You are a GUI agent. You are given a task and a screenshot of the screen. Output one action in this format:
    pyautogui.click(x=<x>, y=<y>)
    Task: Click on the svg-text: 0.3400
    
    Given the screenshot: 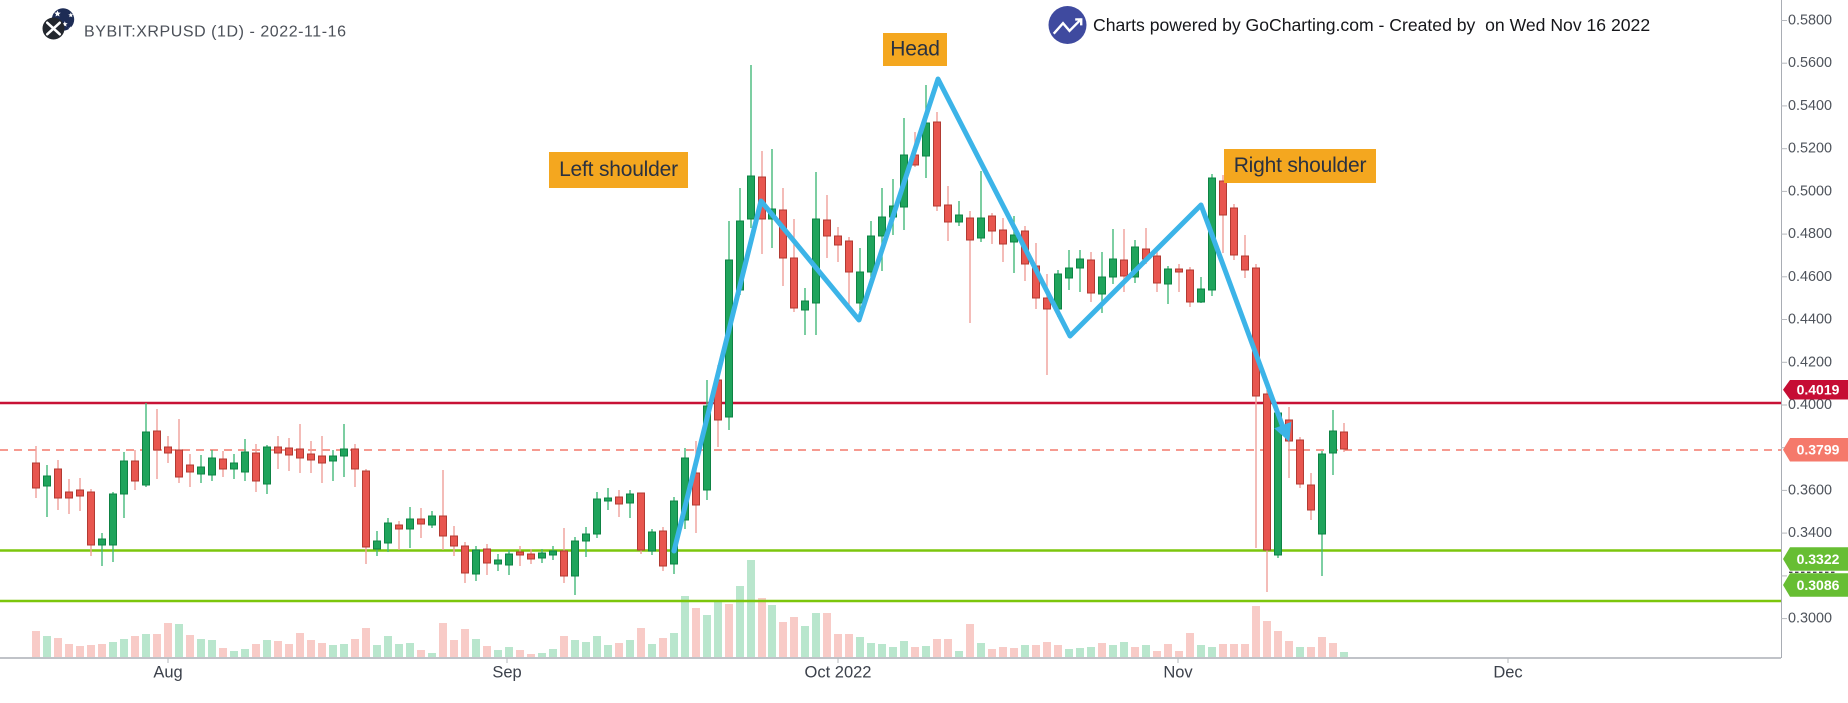 What is the action you would take?
    pyautogui.click(x=1810, y=533)
    